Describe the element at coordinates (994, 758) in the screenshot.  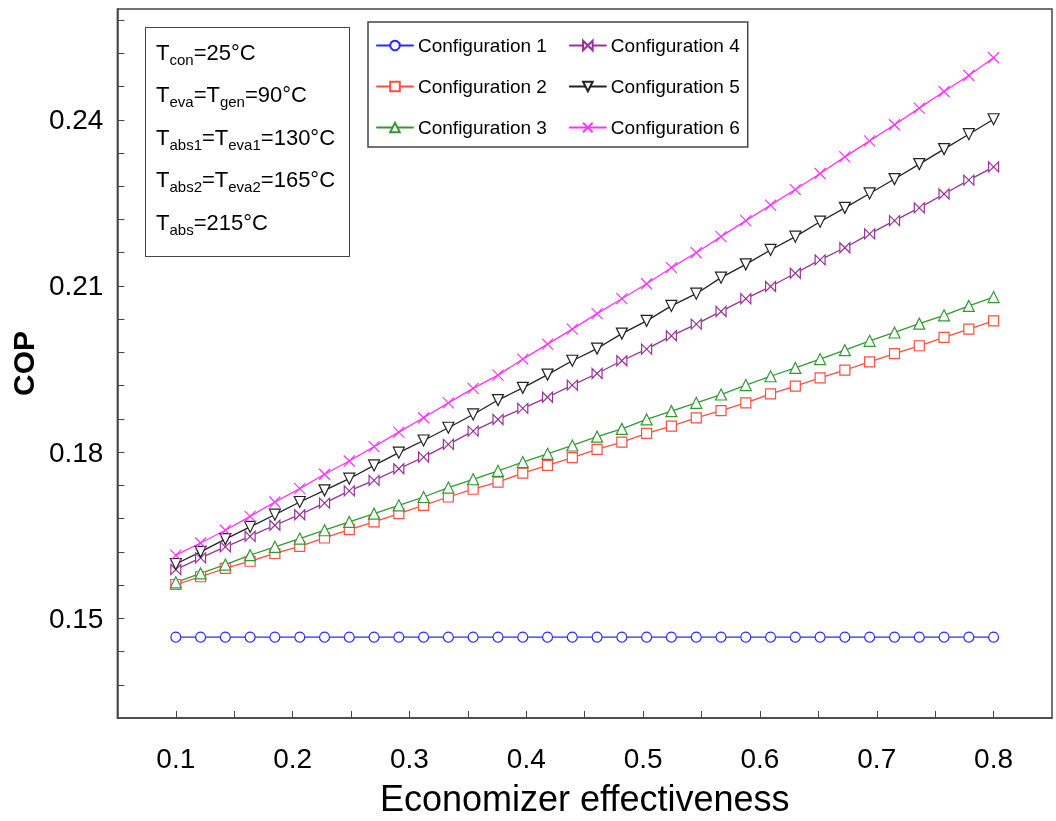
I see `x-tick-label: 0.8` at that location.